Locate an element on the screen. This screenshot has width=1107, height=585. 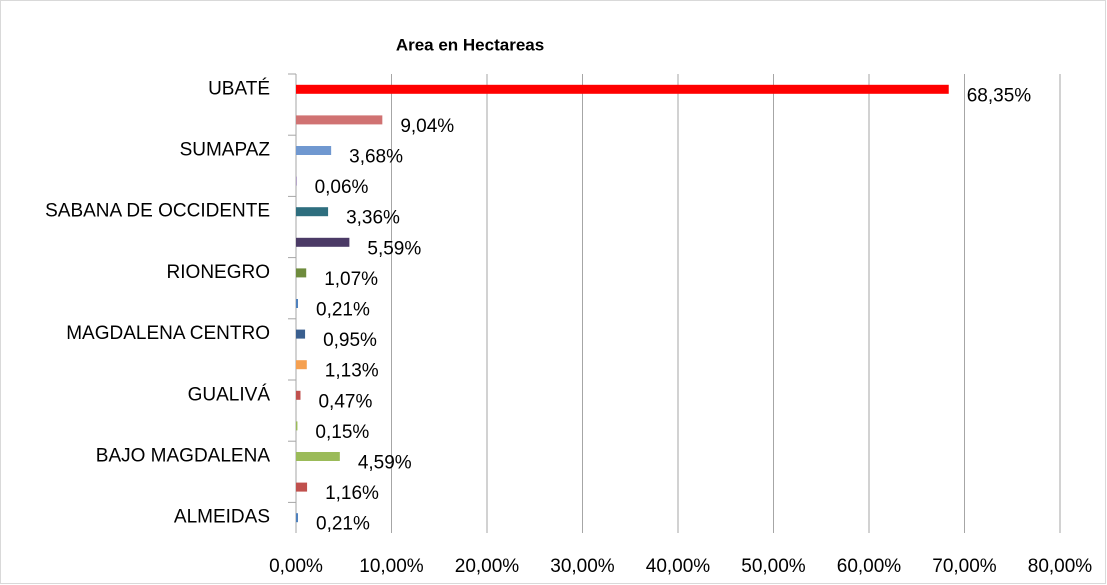
y-tick-label: UBATÉ is located at coordinates (239, 88).